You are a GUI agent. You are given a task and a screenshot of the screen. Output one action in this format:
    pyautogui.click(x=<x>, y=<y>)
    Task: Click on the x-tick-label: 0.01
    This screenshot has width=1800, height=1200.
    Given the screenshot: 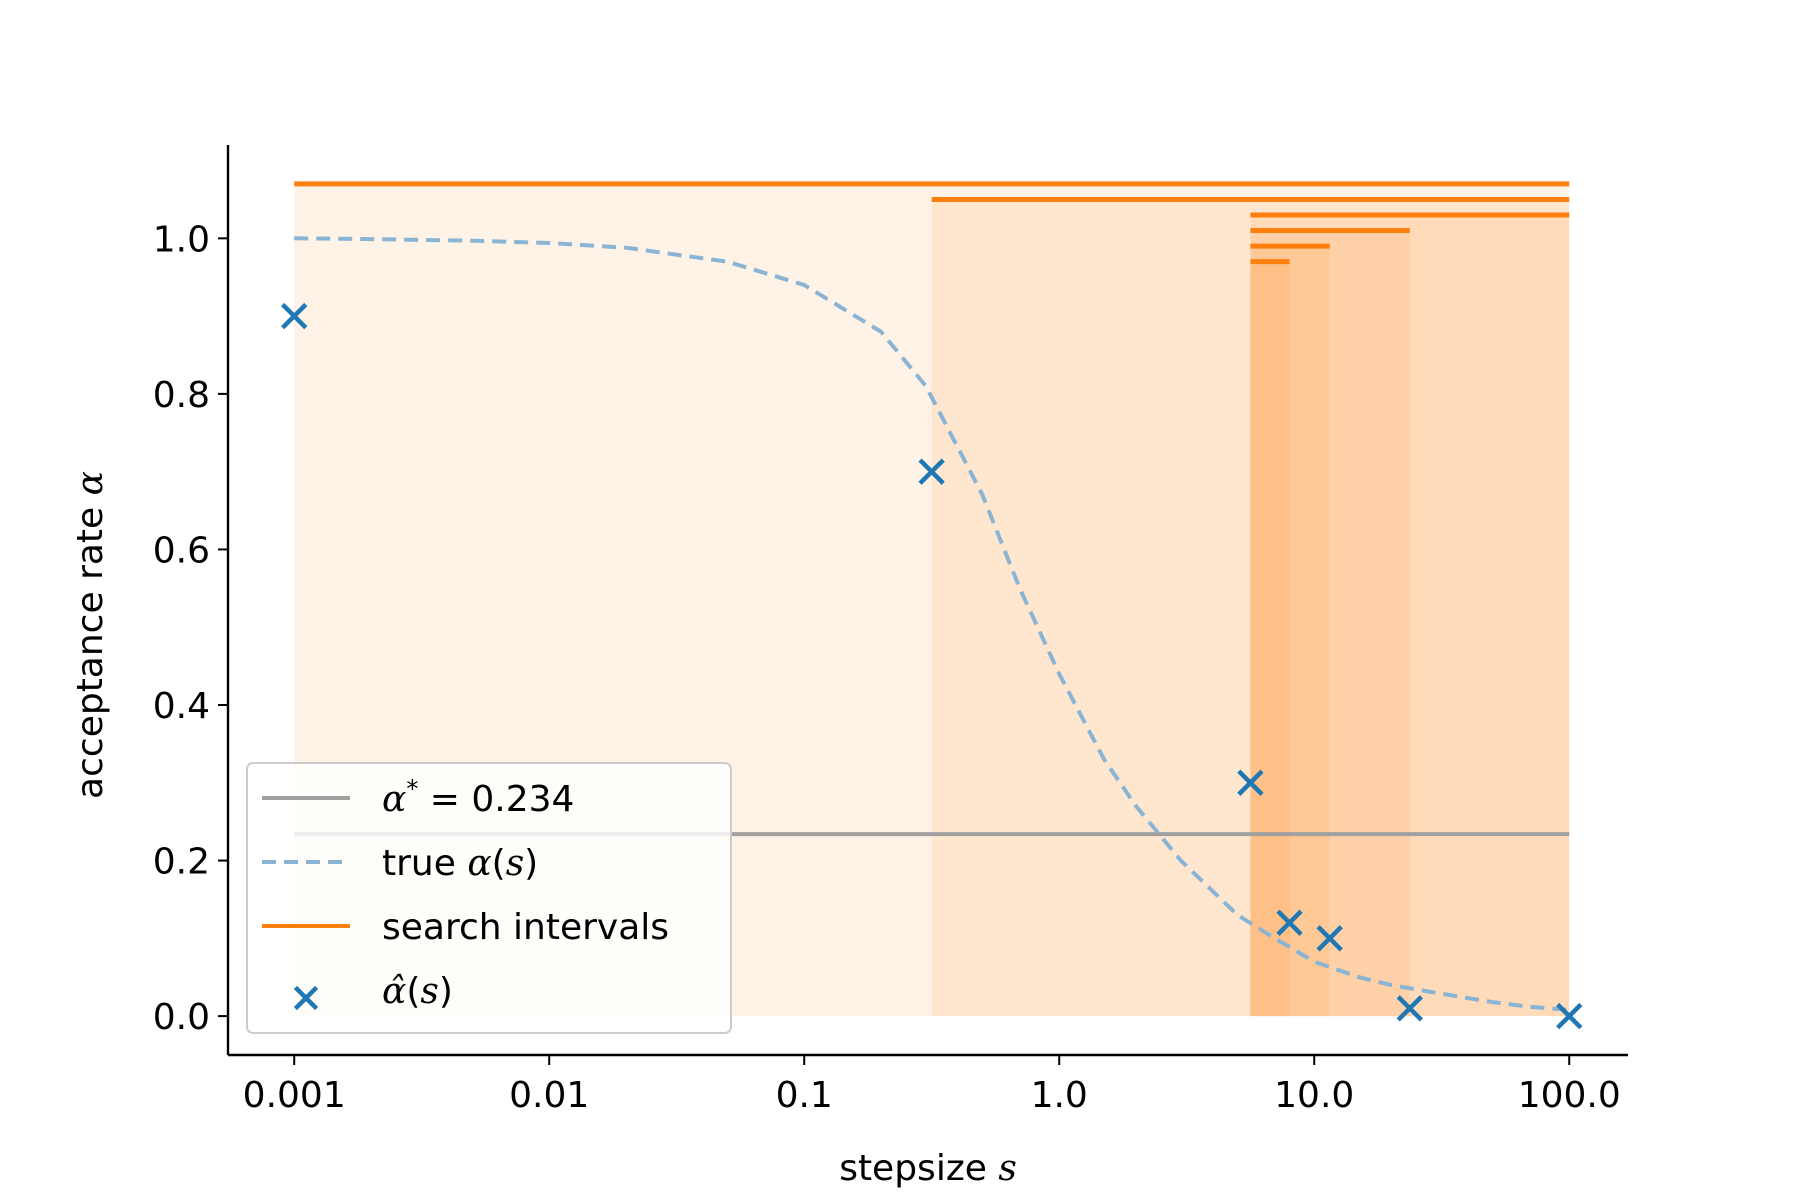 What is the action you would take?
    pyautogui.click(x=549, y=1095)
    